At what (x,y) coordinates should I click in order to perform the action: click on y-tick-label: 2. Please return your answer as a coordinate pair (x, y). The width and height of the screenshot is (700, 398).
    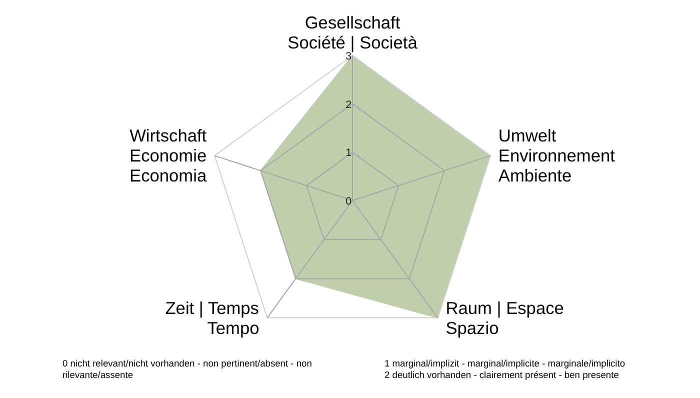
    Looking at the image, I should click on (349, 104).